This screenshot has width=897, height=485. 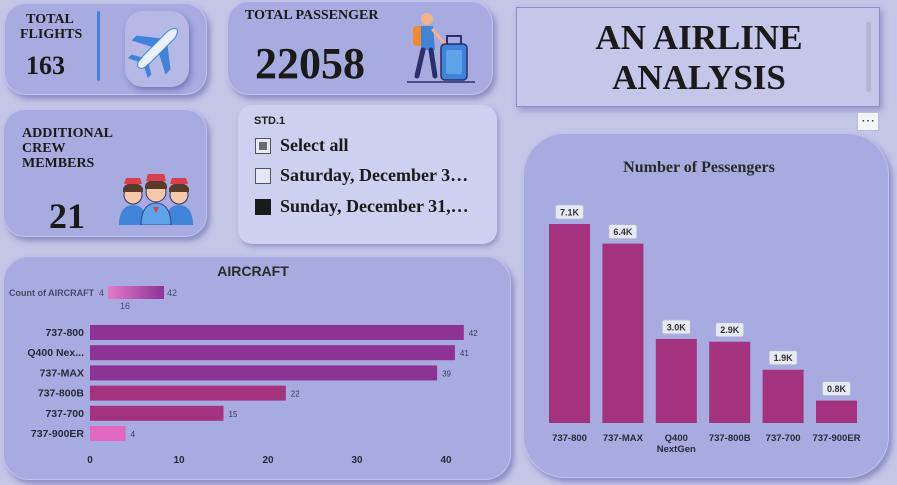 What do you see at coordinates (45, 65) in the screenshot?
I see `kpi-flights-value: 163` at bounding box center [45, 65].